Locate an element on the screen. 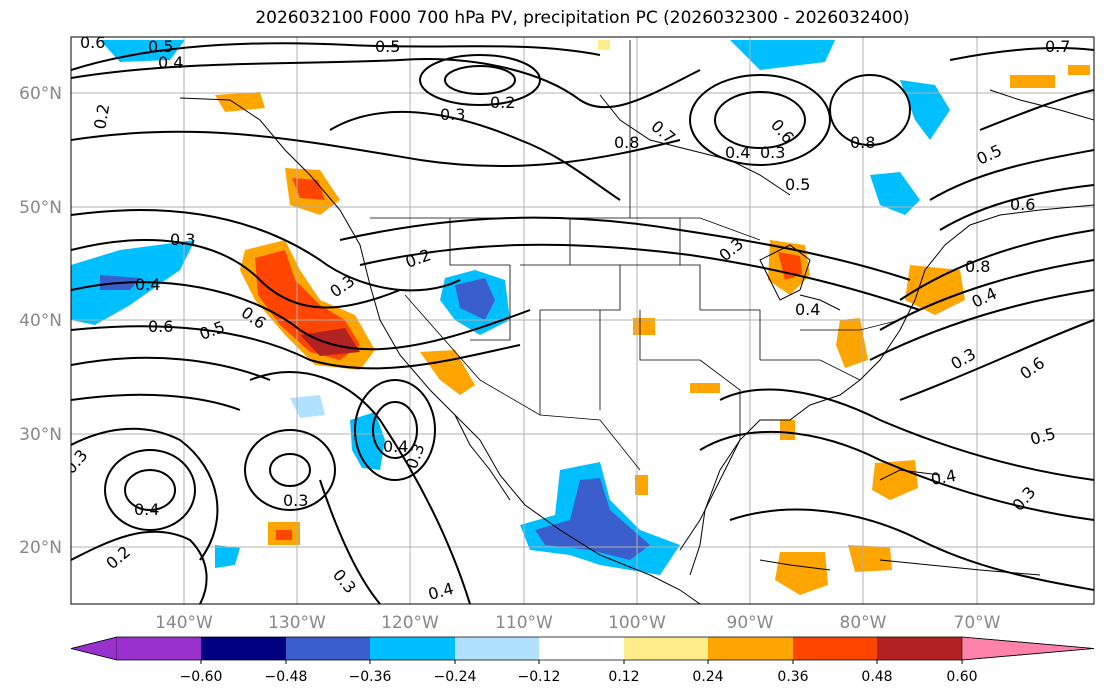  lon-label-90w: 90°W is located at coordinates (750, 623).